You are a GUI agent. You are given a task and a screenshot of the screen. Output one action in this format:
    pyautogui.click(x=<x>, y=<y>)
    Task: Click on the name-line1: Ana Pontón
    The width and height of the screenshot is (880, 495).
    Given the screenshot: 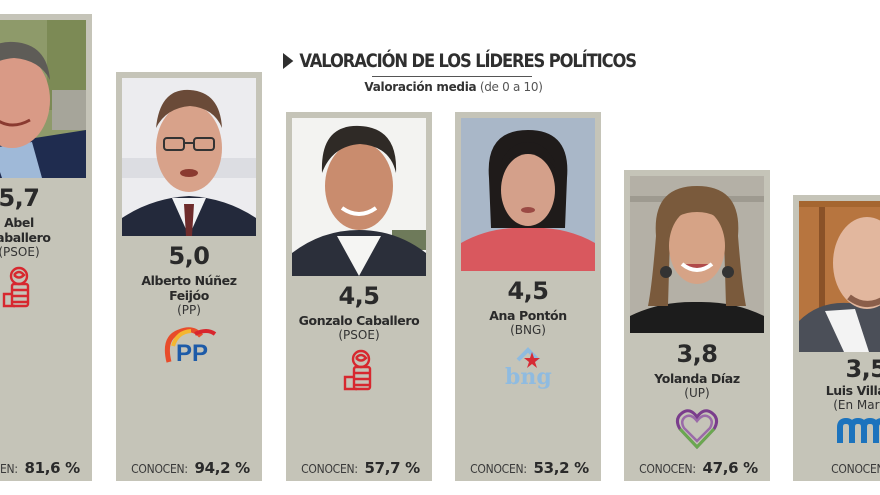 What is the action you would take?
    pyautogui.click(x=528, y=315)
    